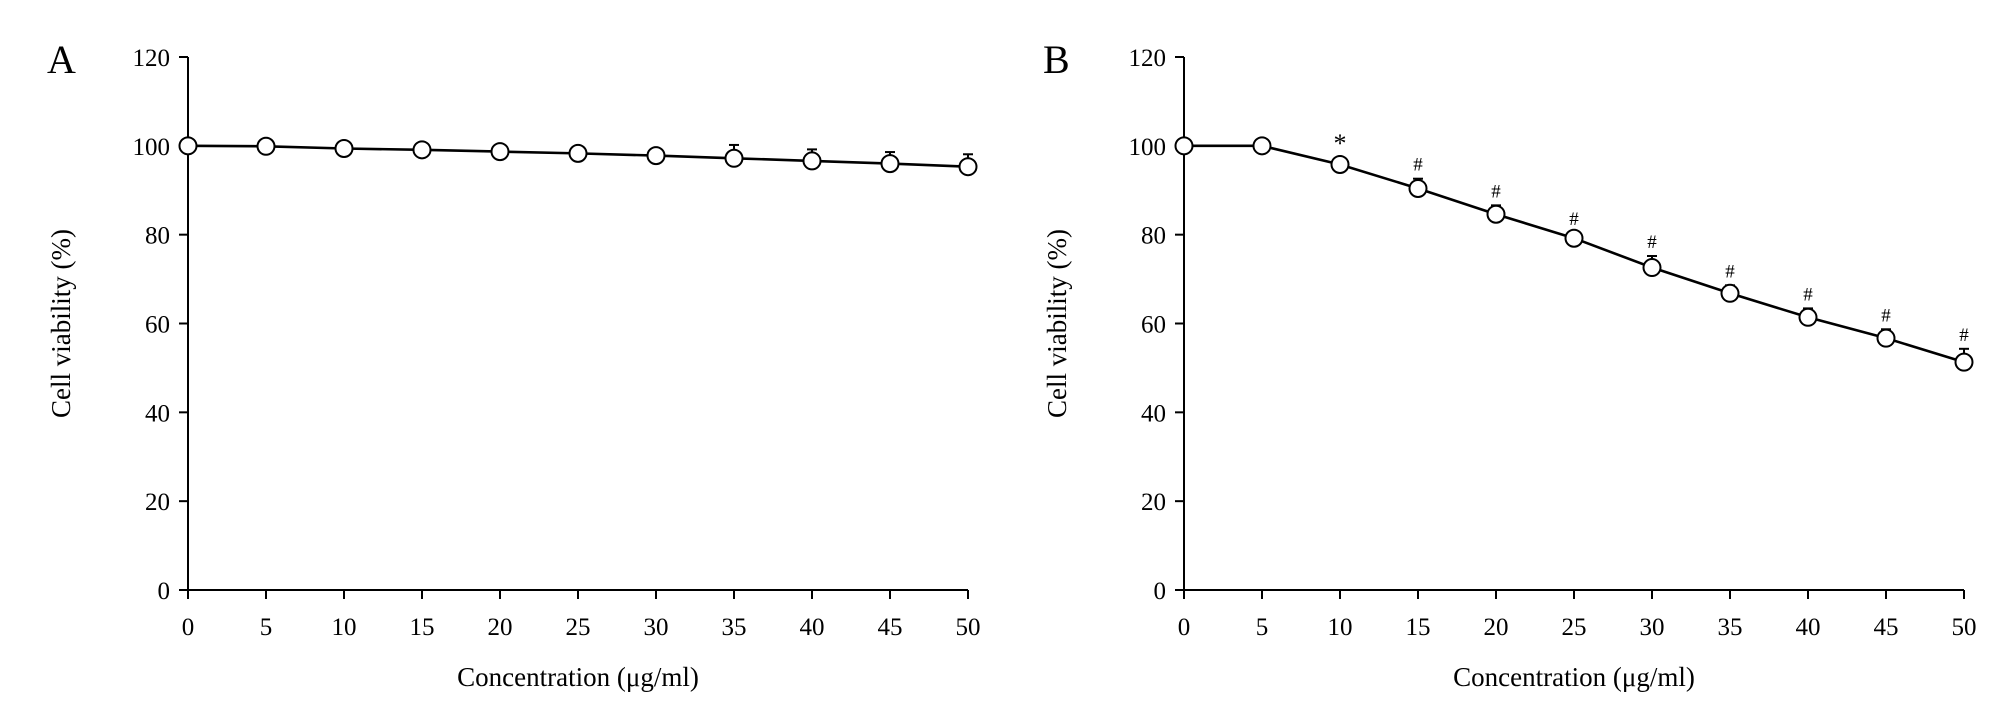  What do you see at coordinates (1056, 59) in the screenshot?
I see `panel-label: B` at bounding box center [1056, 59].